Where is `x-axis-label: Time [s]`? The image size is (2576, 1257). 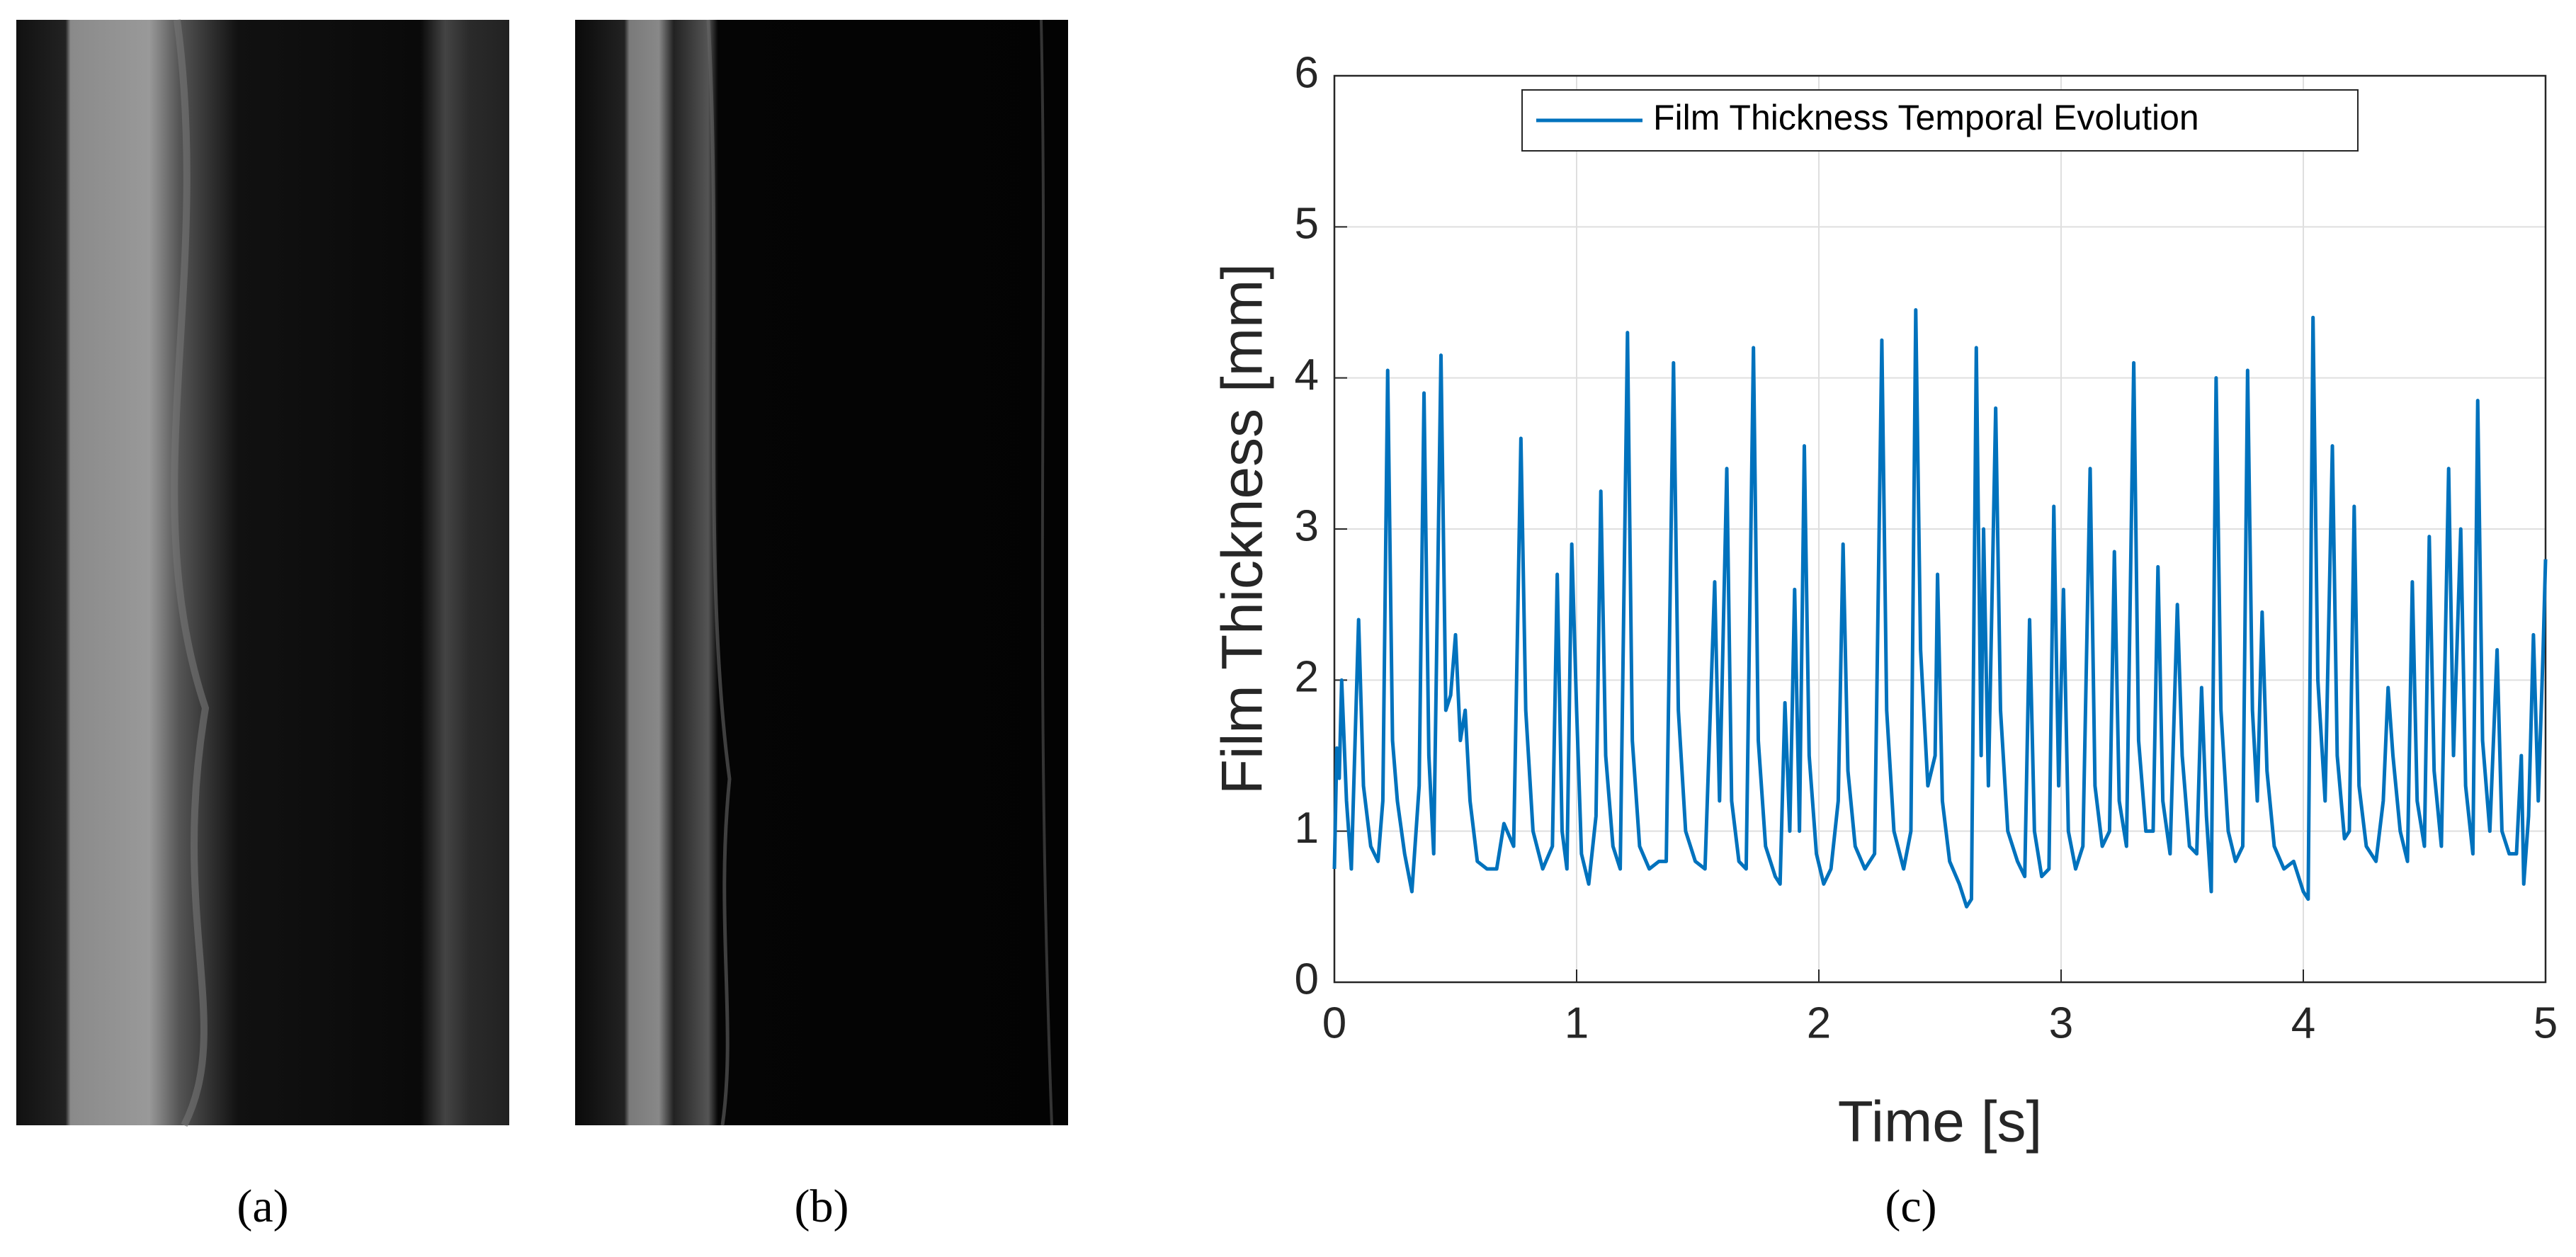
x-axis-label: Time [s] is located at coordinates (1940, 1122).